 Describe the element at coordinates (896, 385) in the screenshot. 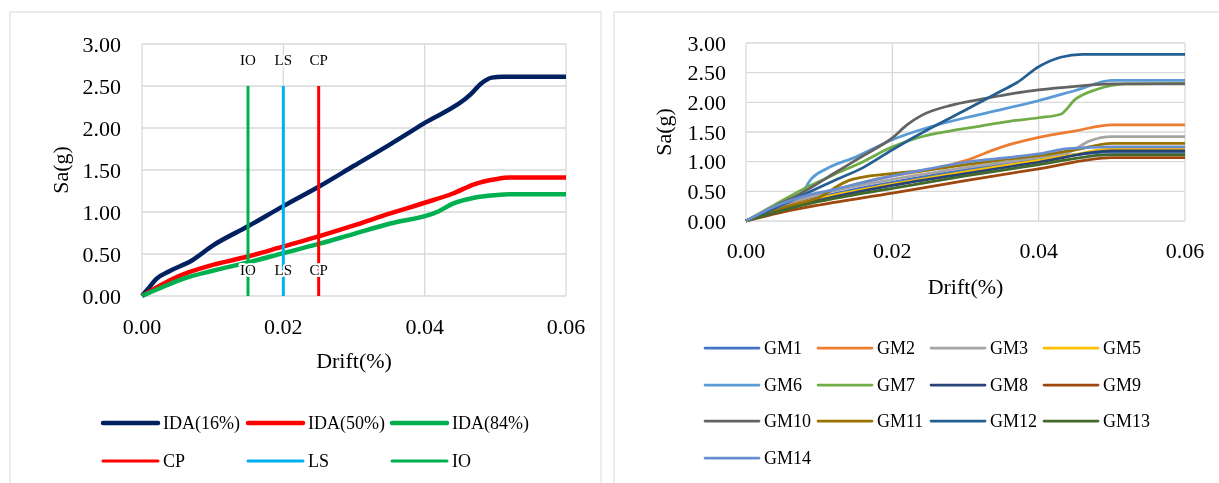

I see `legend-label: GM7` at that location.